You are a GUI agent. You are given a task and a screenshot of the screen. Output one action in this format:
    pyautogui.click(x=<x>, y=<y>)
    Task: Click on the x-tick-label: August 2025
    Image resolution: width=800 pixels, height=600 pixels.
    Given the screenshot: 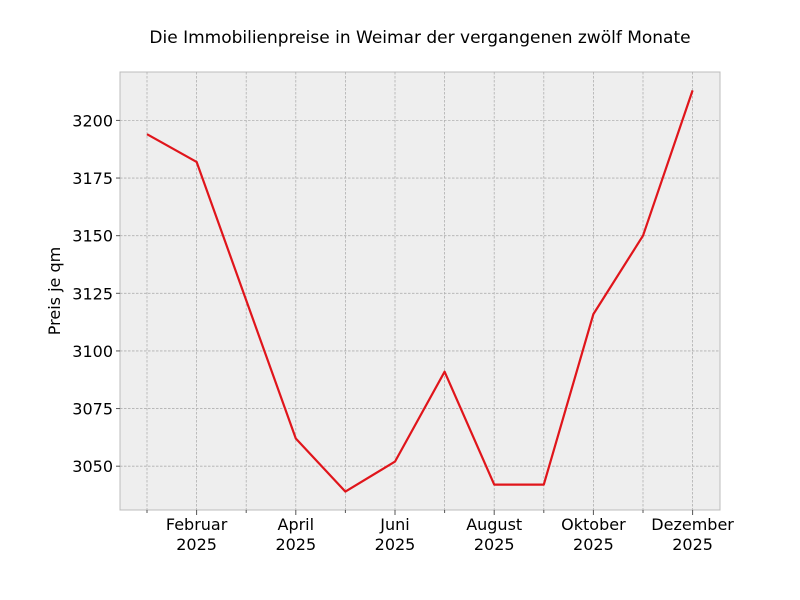 What is the action you would take?
    pyautogui.click(x=494, y=534)
    